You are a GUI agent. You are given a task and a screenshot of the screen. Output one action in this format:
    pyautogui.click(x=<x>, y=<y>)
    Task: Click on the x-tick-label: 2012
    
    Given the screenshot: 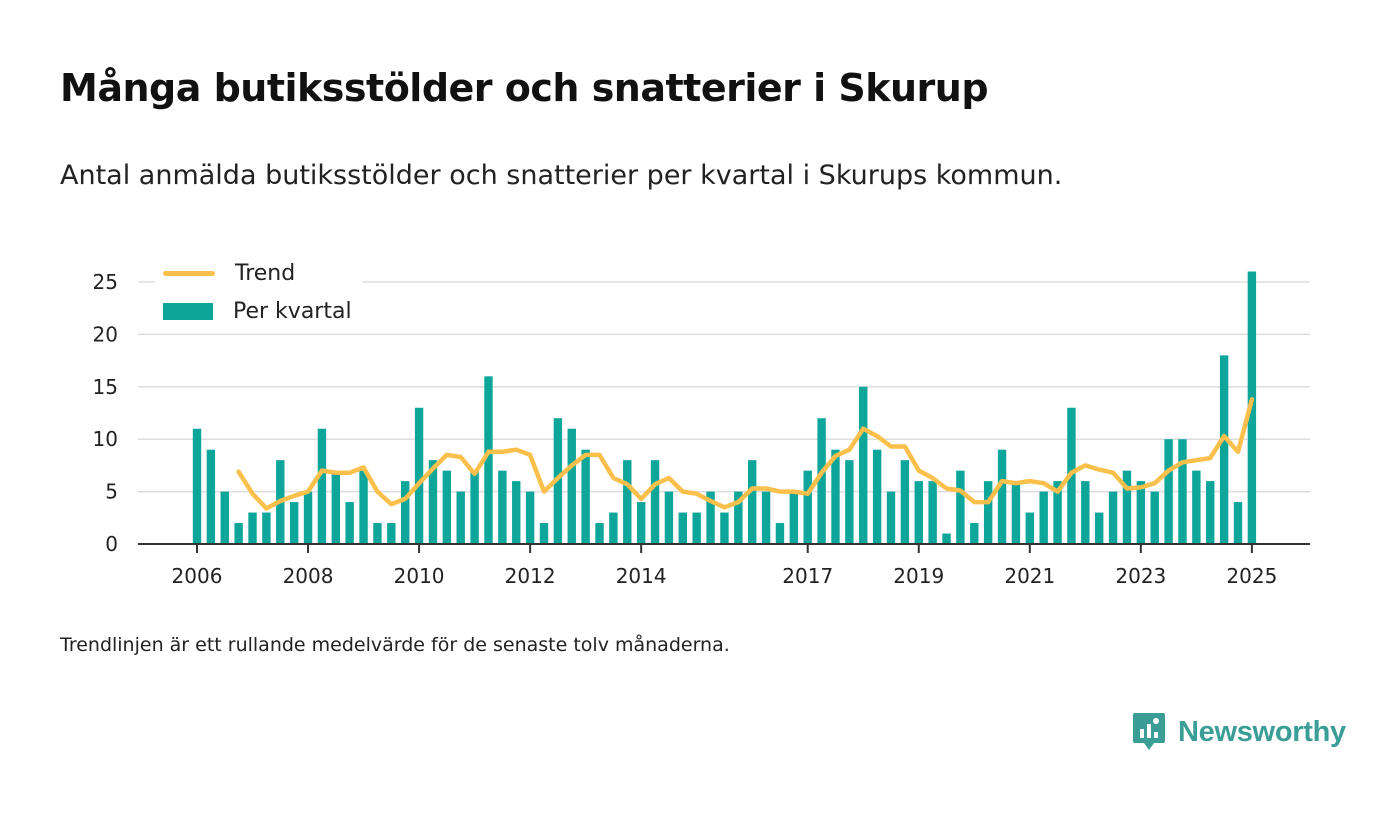 What is the action you would take?
    pyautogui.click(x=530, y=576)
    